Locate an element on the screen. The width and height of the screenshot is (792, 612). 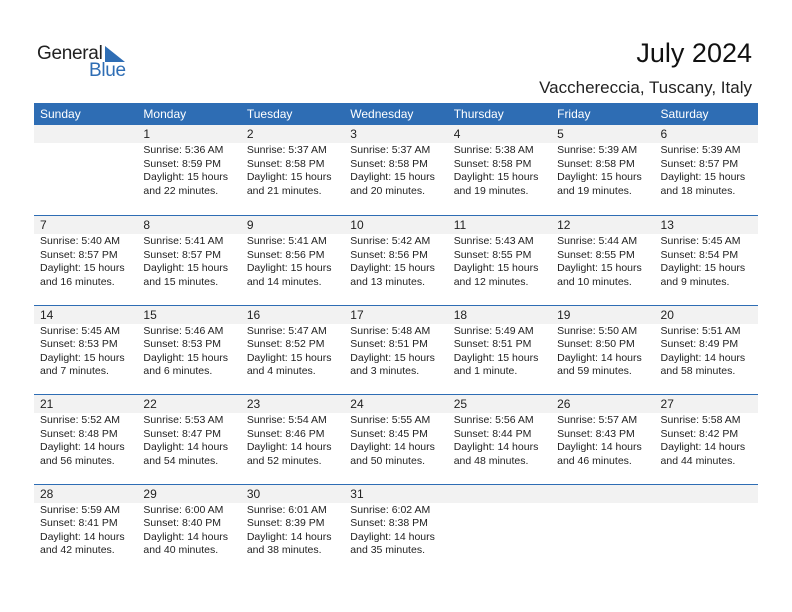
day-number: 21 is located at coordinates (47, 404).